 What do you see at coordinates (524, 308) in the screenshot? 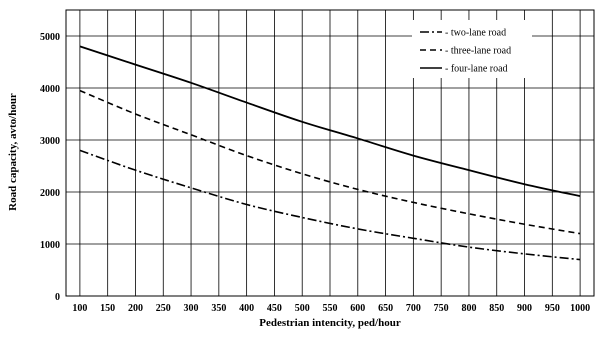
I see `x-tick-label: 900` at bounding box center [524, 308].